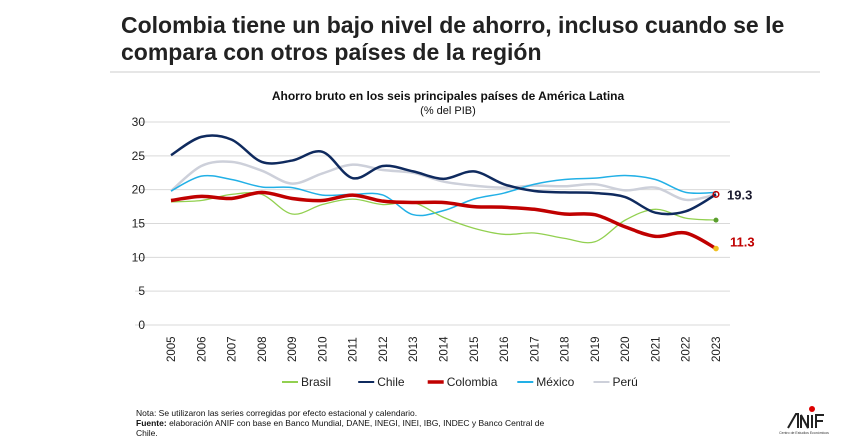  I want to click on x-tick-label: 2011, so click(354, 349).